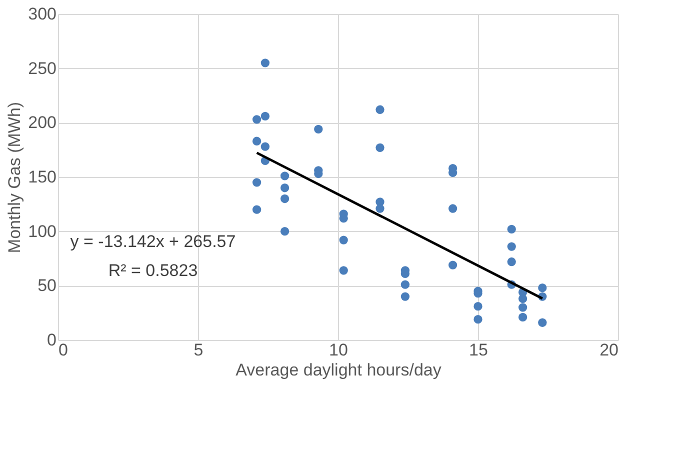  I want to click on x-tick-label: 10, so click(338, 350).